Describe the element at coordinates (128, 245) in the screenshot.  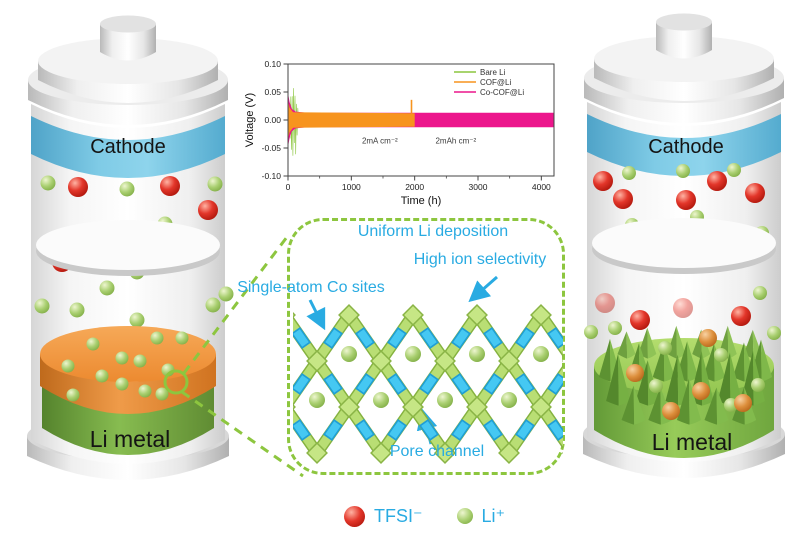
I see `separator-disk` at that location.